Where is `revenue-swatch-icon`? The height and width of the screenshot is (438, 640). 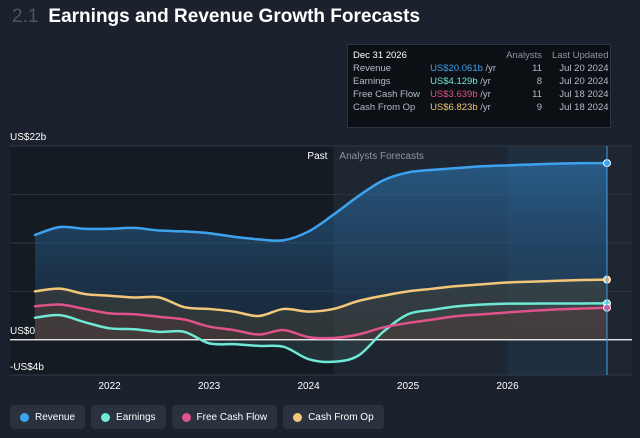 revenue-swatch-icon is located at coordinates (24, 417).